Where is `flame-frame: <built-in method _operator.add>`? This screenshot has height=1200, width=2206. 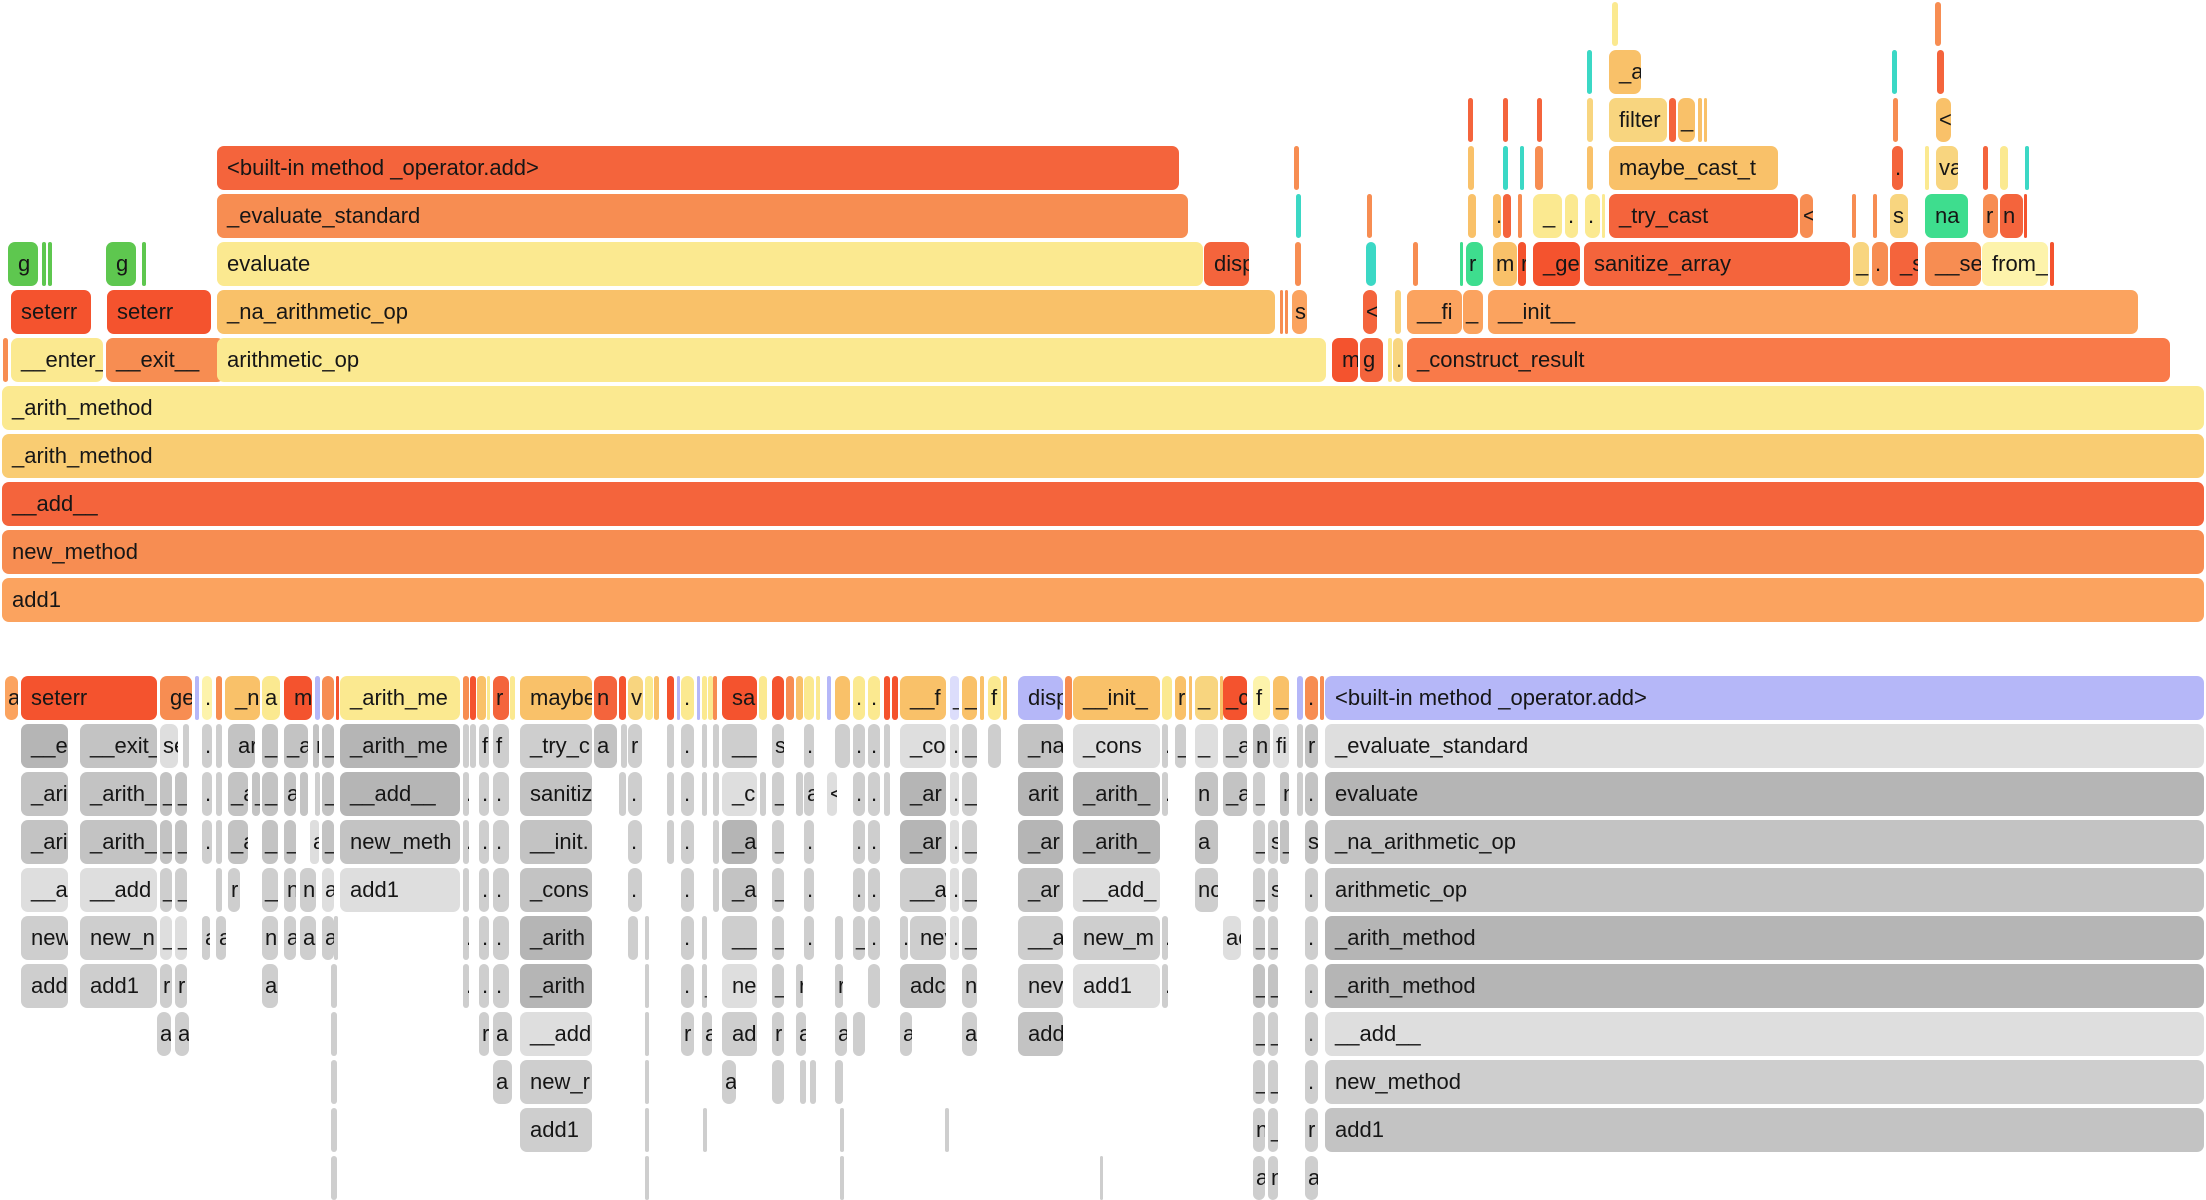 flame-frame: <built-in method _operator.add> is located at coordinates (1764, 698).